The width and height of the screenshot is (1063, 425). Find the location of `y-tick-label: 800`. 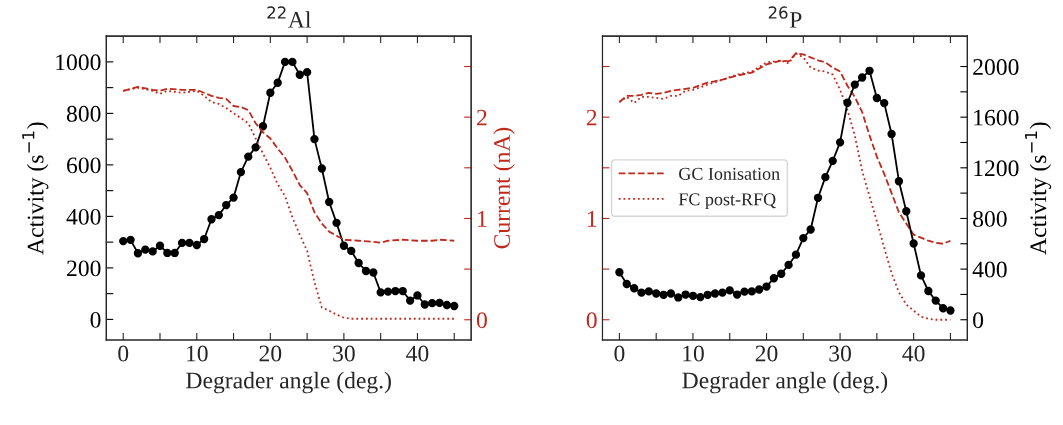

y-tick-label: 800 is located at coordinates (83, 113).